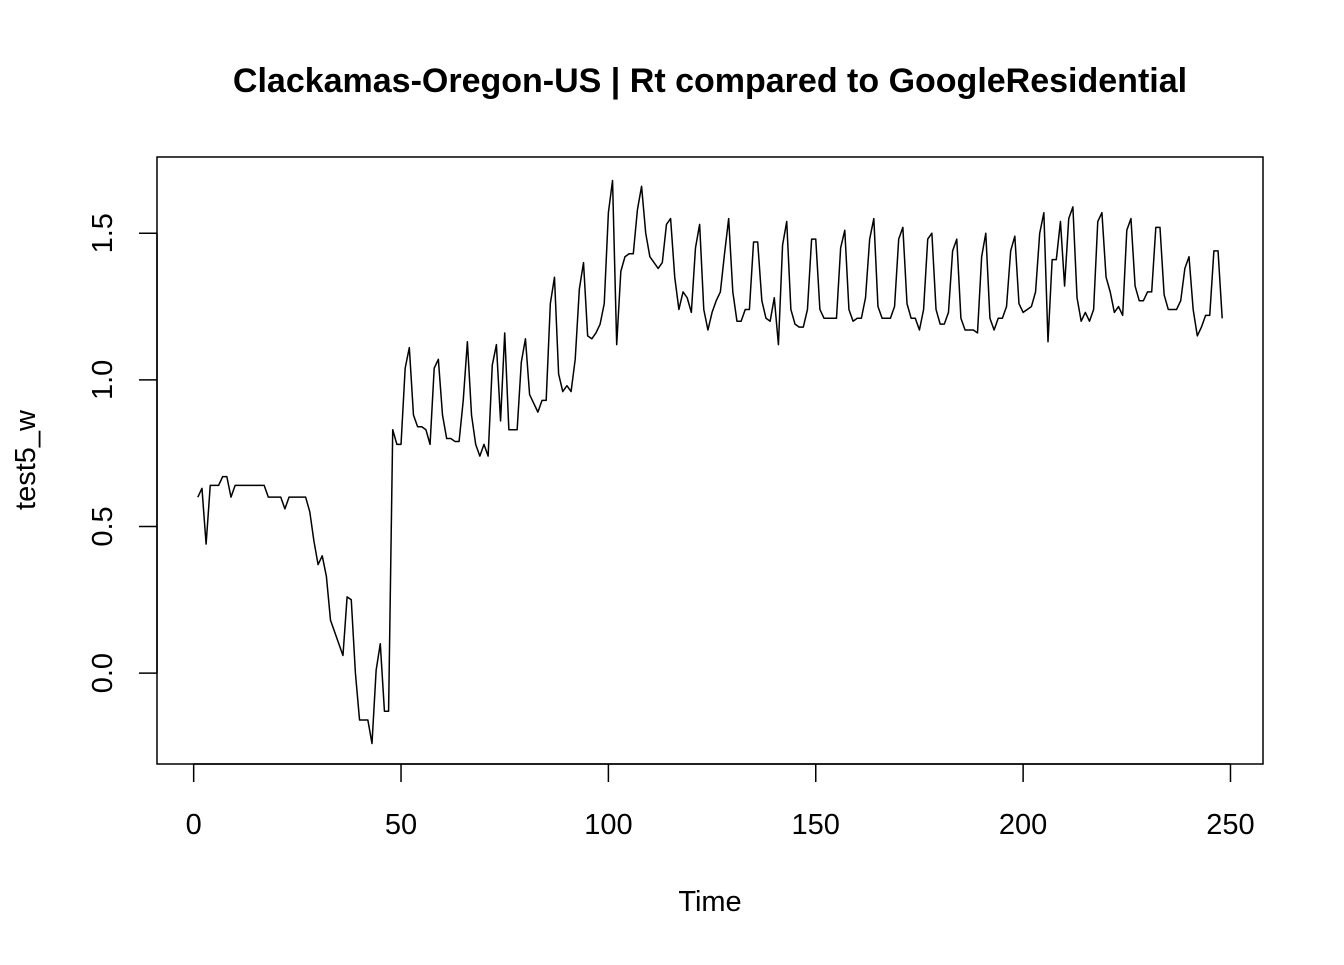 This screenshot has width=1344, height=965. Describe the element at coordinates (103, 526) in the screenshot. I see `y-tick-label: 0.5` at that location.